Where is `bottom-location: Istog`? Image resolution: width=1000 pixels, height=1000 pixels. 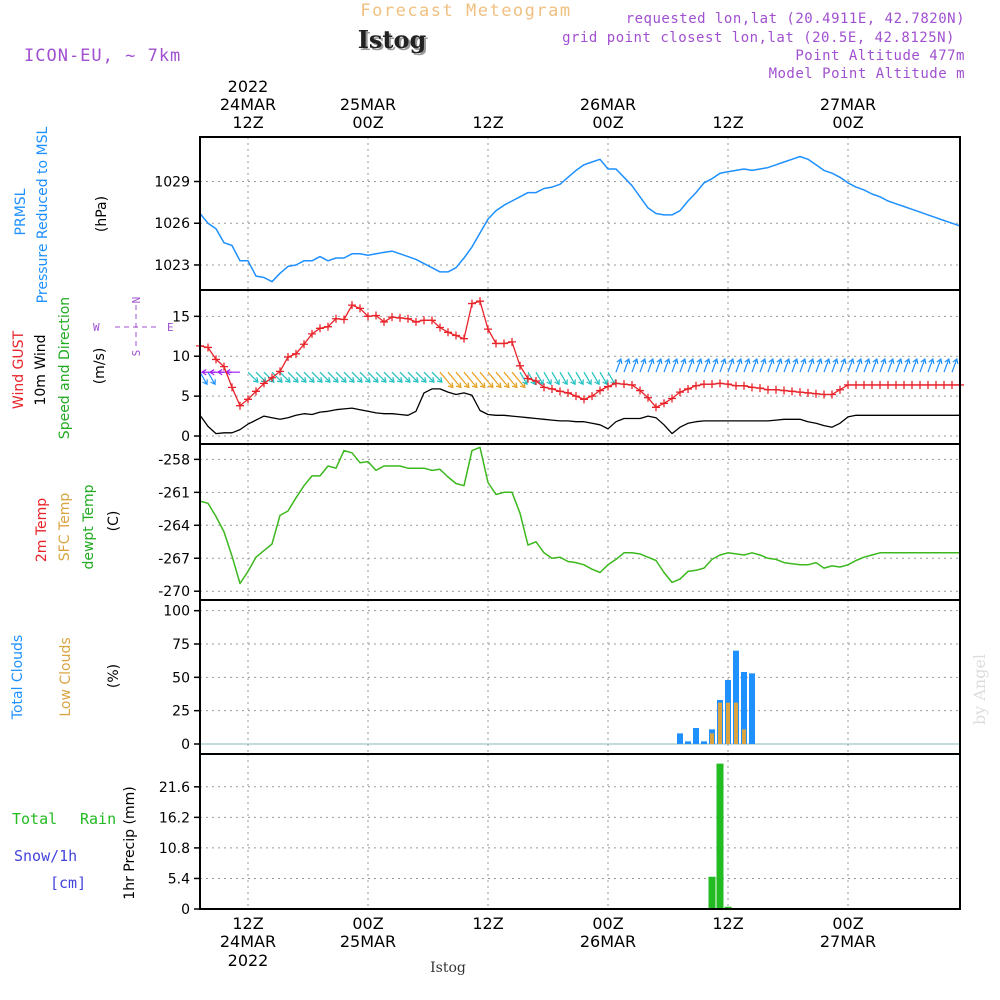
bottom-location: Istog is located at coordinates (448, 968).